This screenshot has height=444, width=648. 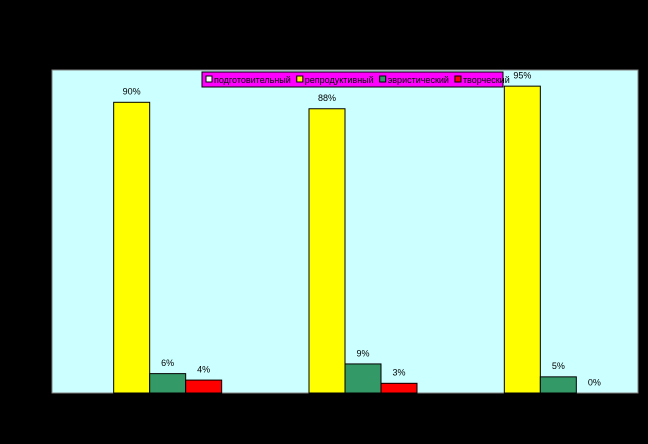 What do you see at coordinates (132, 92) in the screenshot?
I see `value-label: 90%` at bounding box center [132, 92].